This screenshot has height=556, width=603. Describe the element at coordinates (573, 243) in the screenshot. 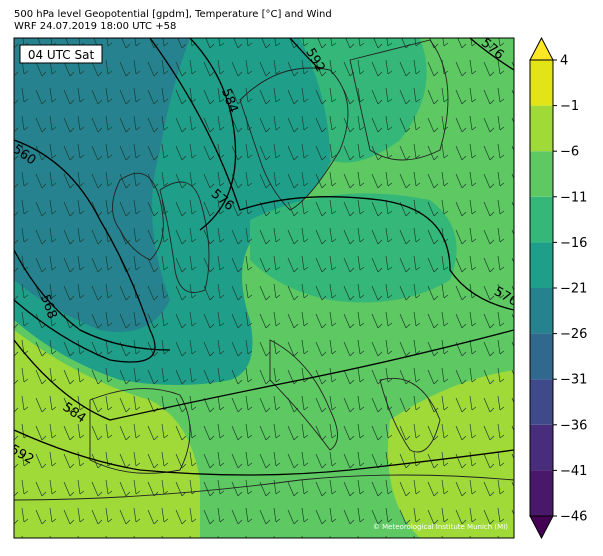

I see `colorbar-tick-label: −16` at that location.